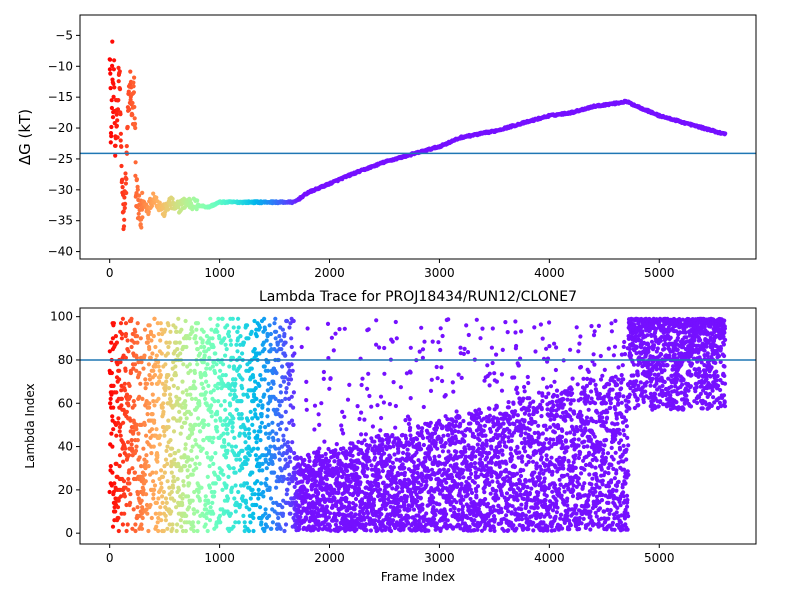  Describe the element at coordinates (60, 128) in the screenshot. I see `y-tick-label: −20` at that location.